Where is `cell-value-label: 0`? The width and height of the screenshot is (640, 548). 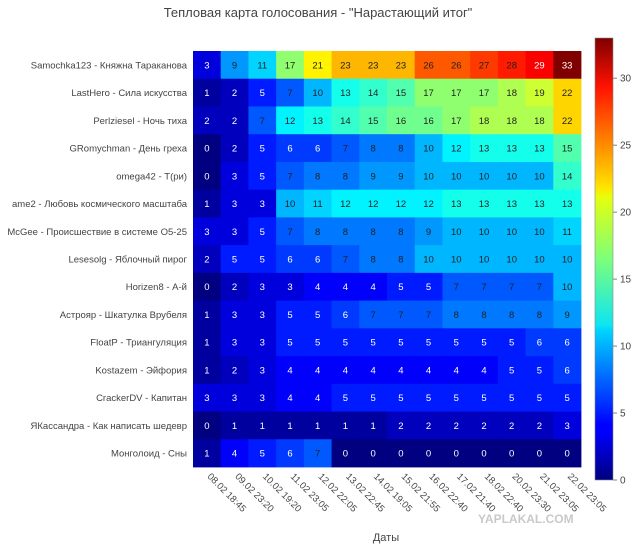
cell-value-label: 0 is located at coordinates (511, 454).